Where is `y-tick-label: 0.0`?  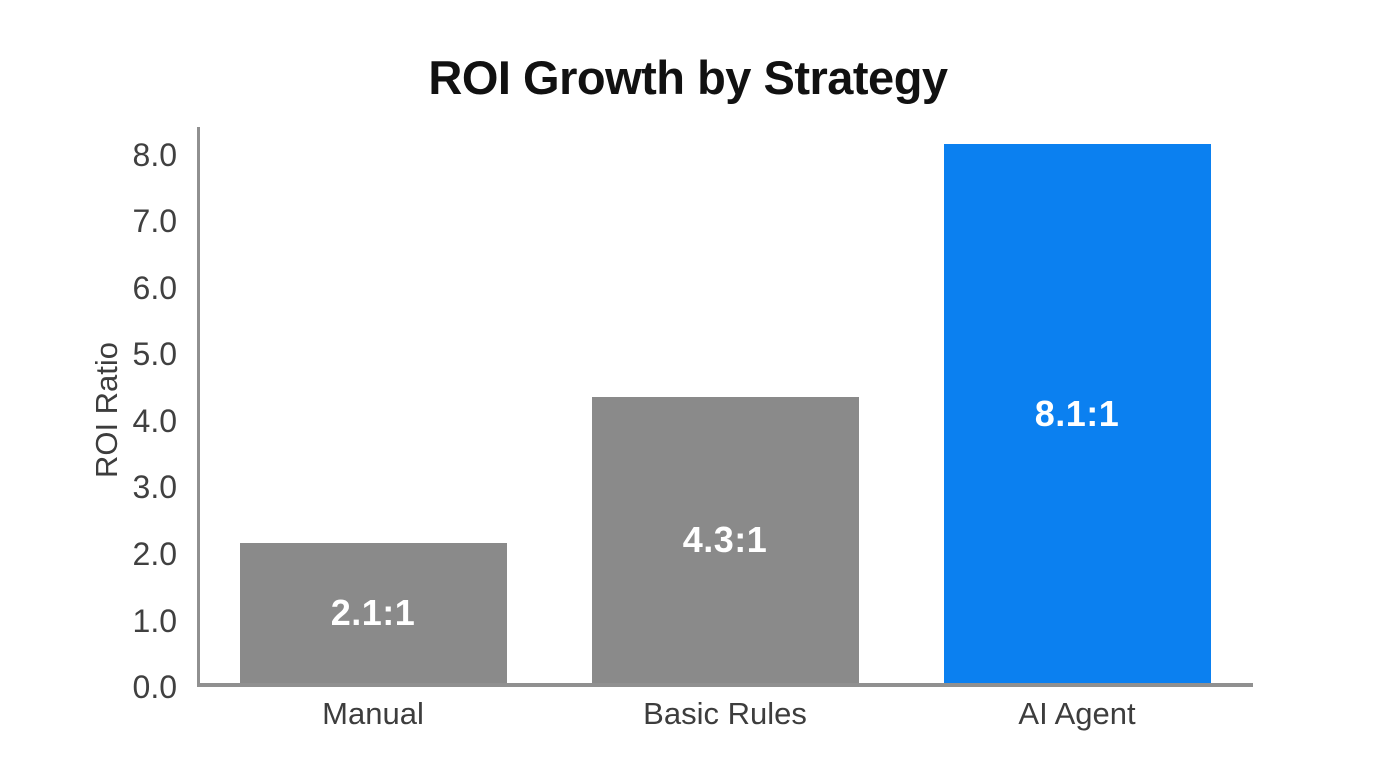
y-tick-label: 0.0 is located at coordinates (154, 687).